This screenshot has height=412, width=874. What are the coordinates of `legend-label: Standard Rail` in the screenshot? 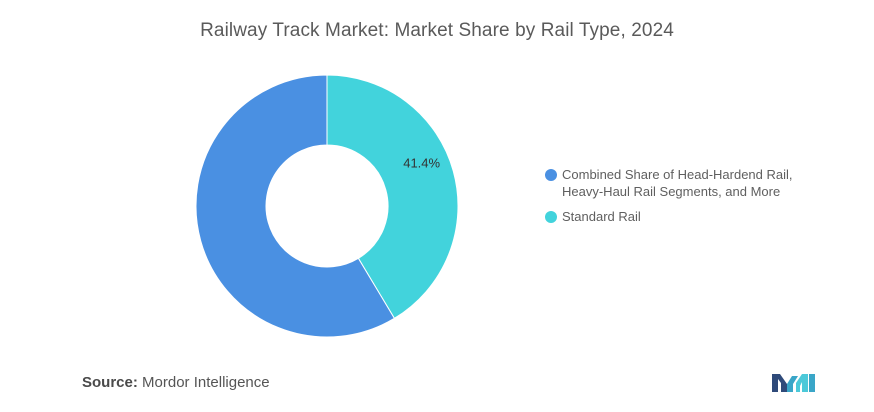 It's located at (601, 216).